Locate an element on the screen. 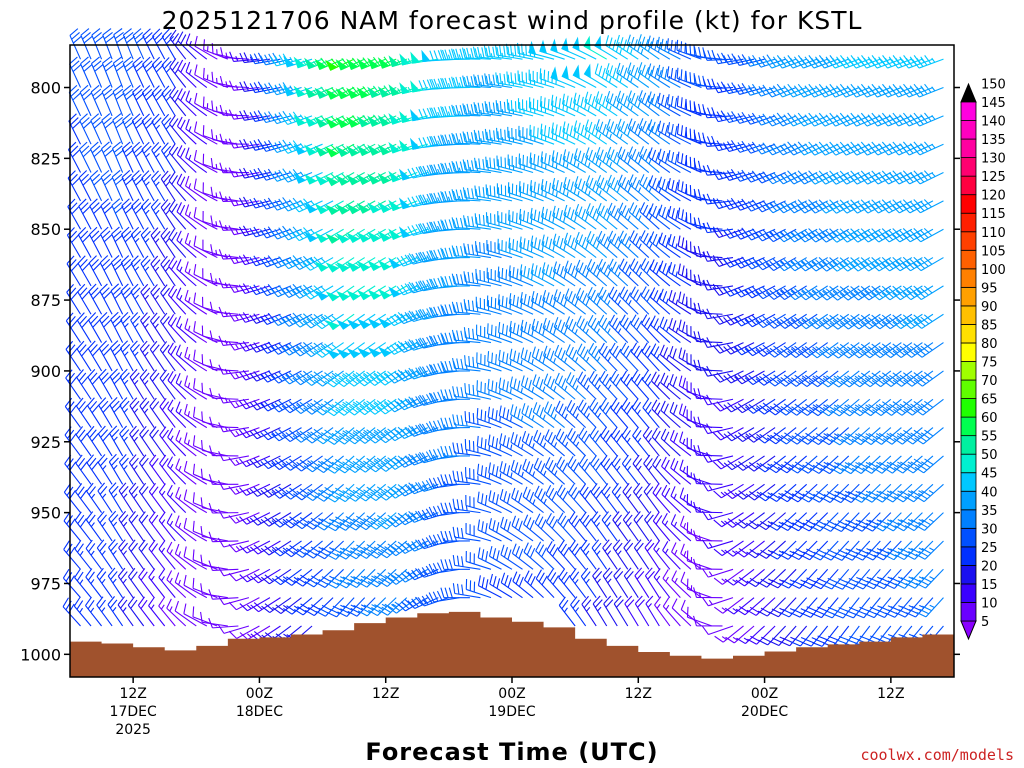 Image resolution: width=1024 pixels, height=768 pixels. x-tick-label: 20DEC is located at coordinates (764, 712).